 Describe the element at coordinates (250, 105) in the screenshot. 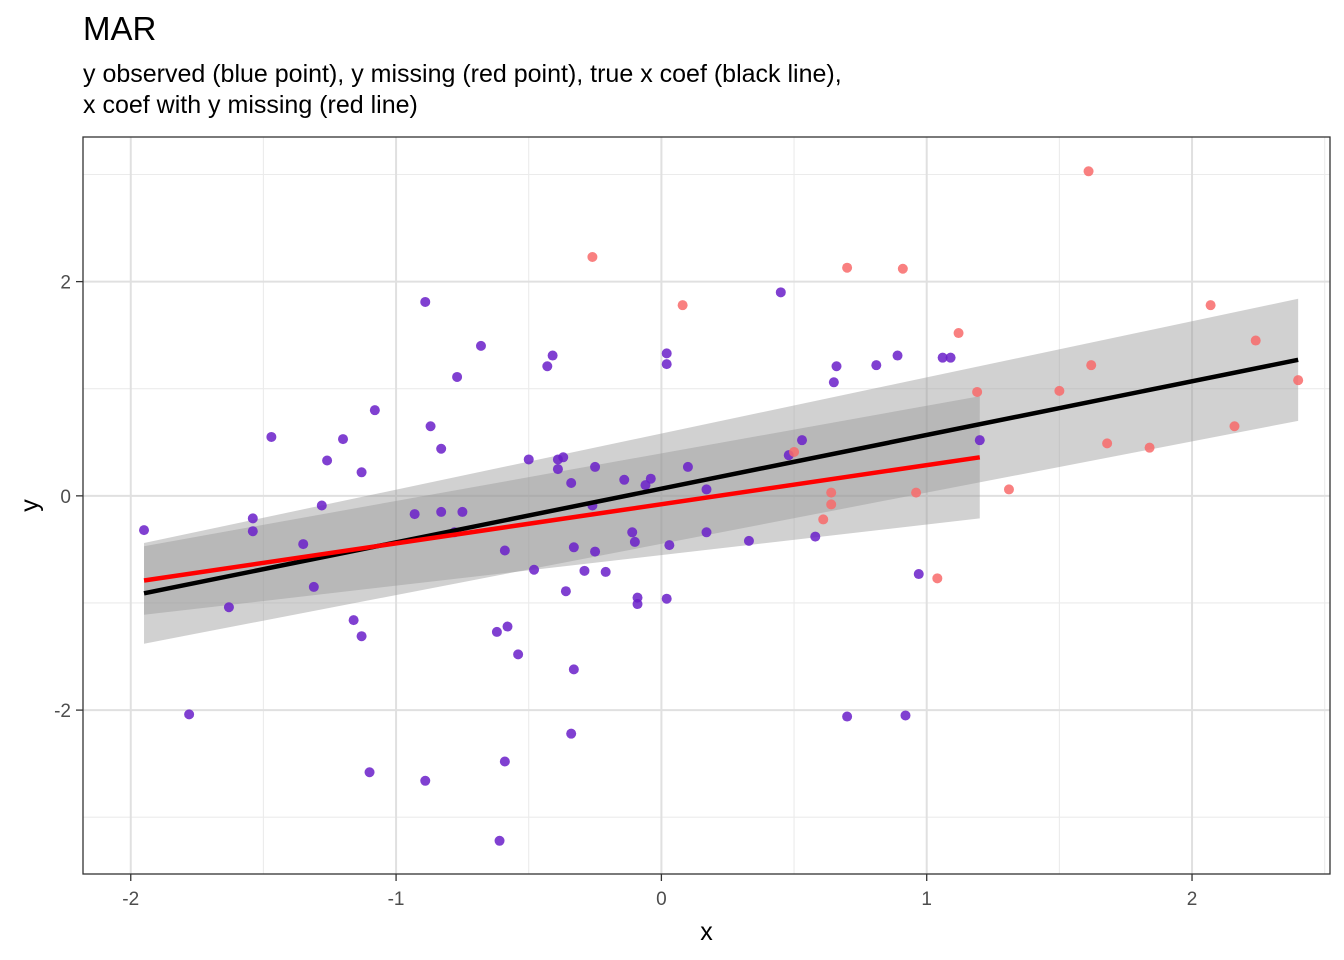

I see `chart-subtitle-line-2: x coef with y missing (red line)` at that location.